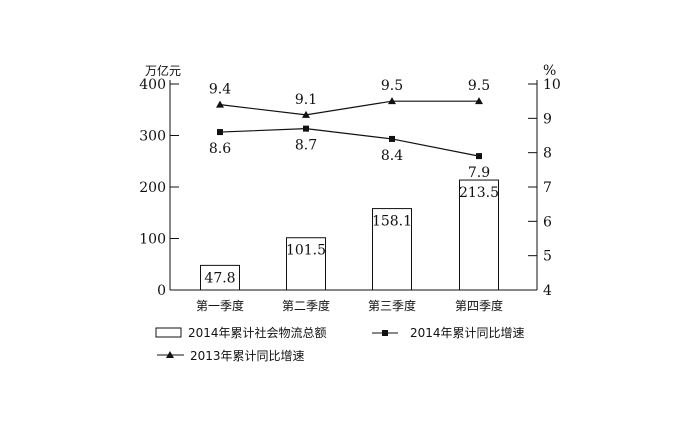  Describe the element at coordinates (152, 137) in the screenshot. I see `left-tick-label: 300` at that location.